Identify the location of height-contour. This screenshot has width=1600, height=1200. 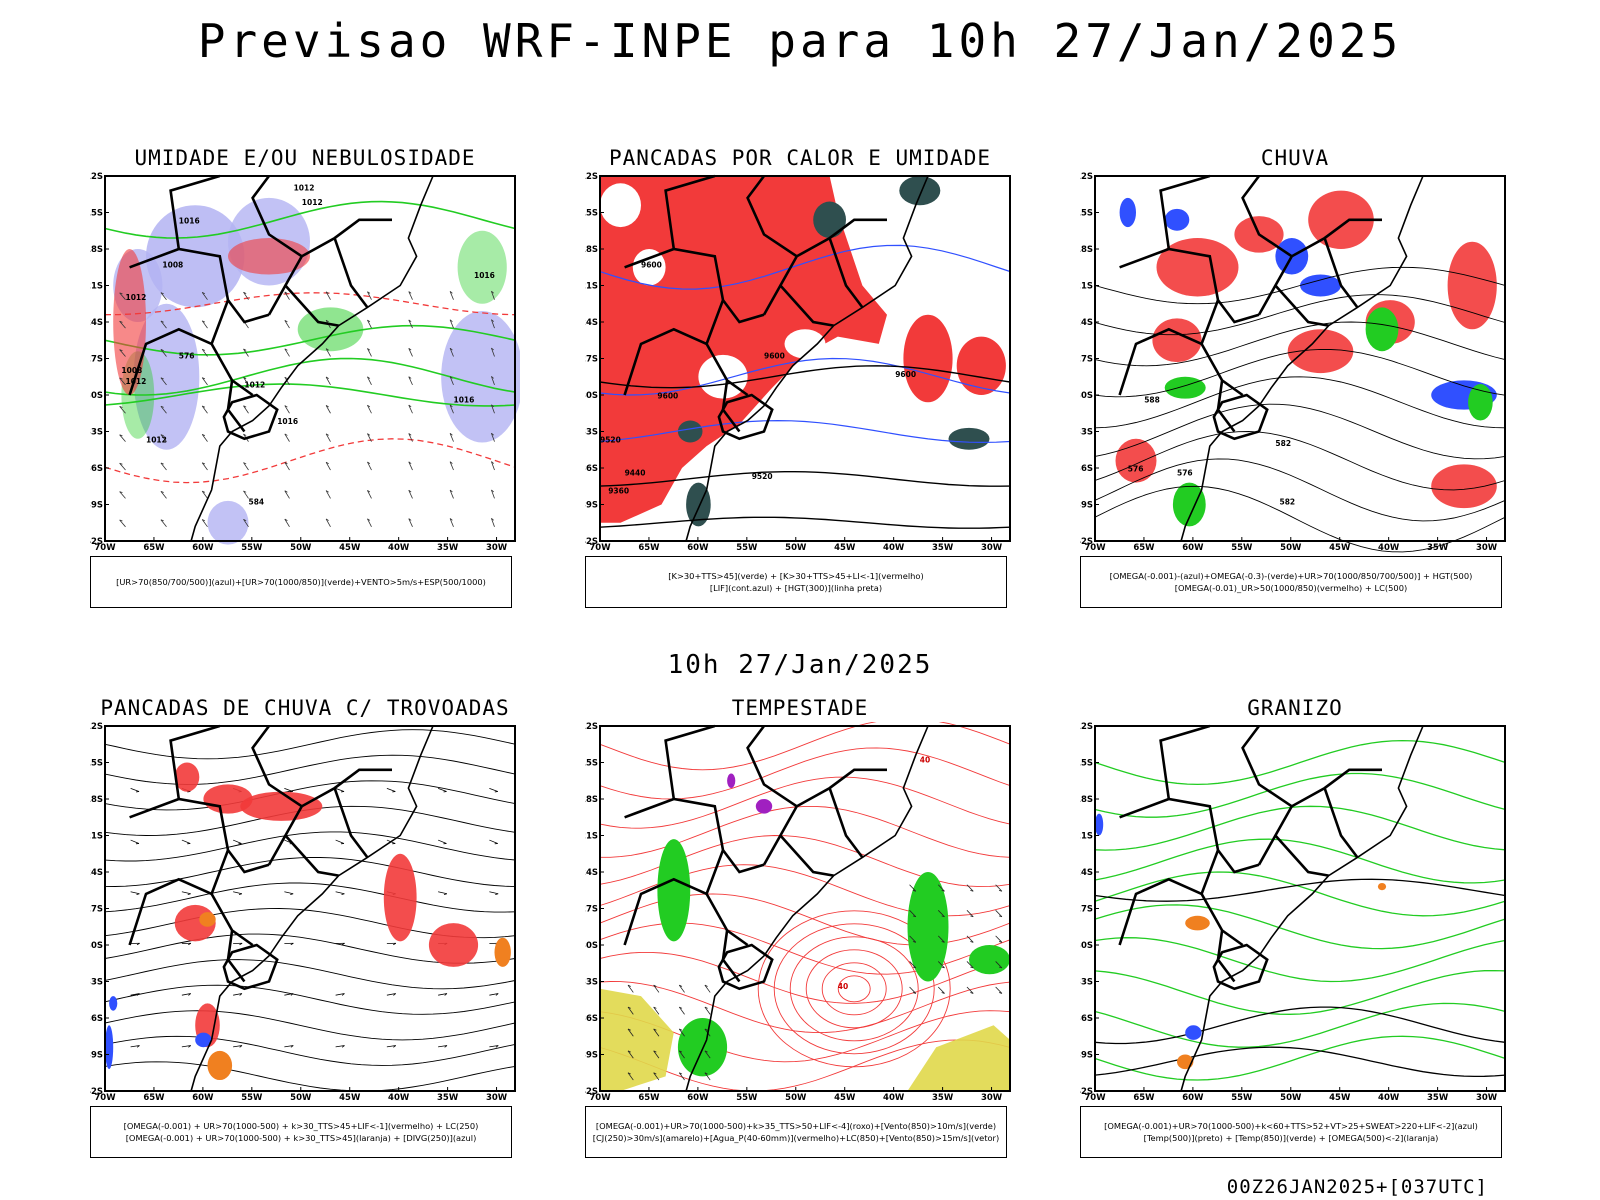
(805, 479).